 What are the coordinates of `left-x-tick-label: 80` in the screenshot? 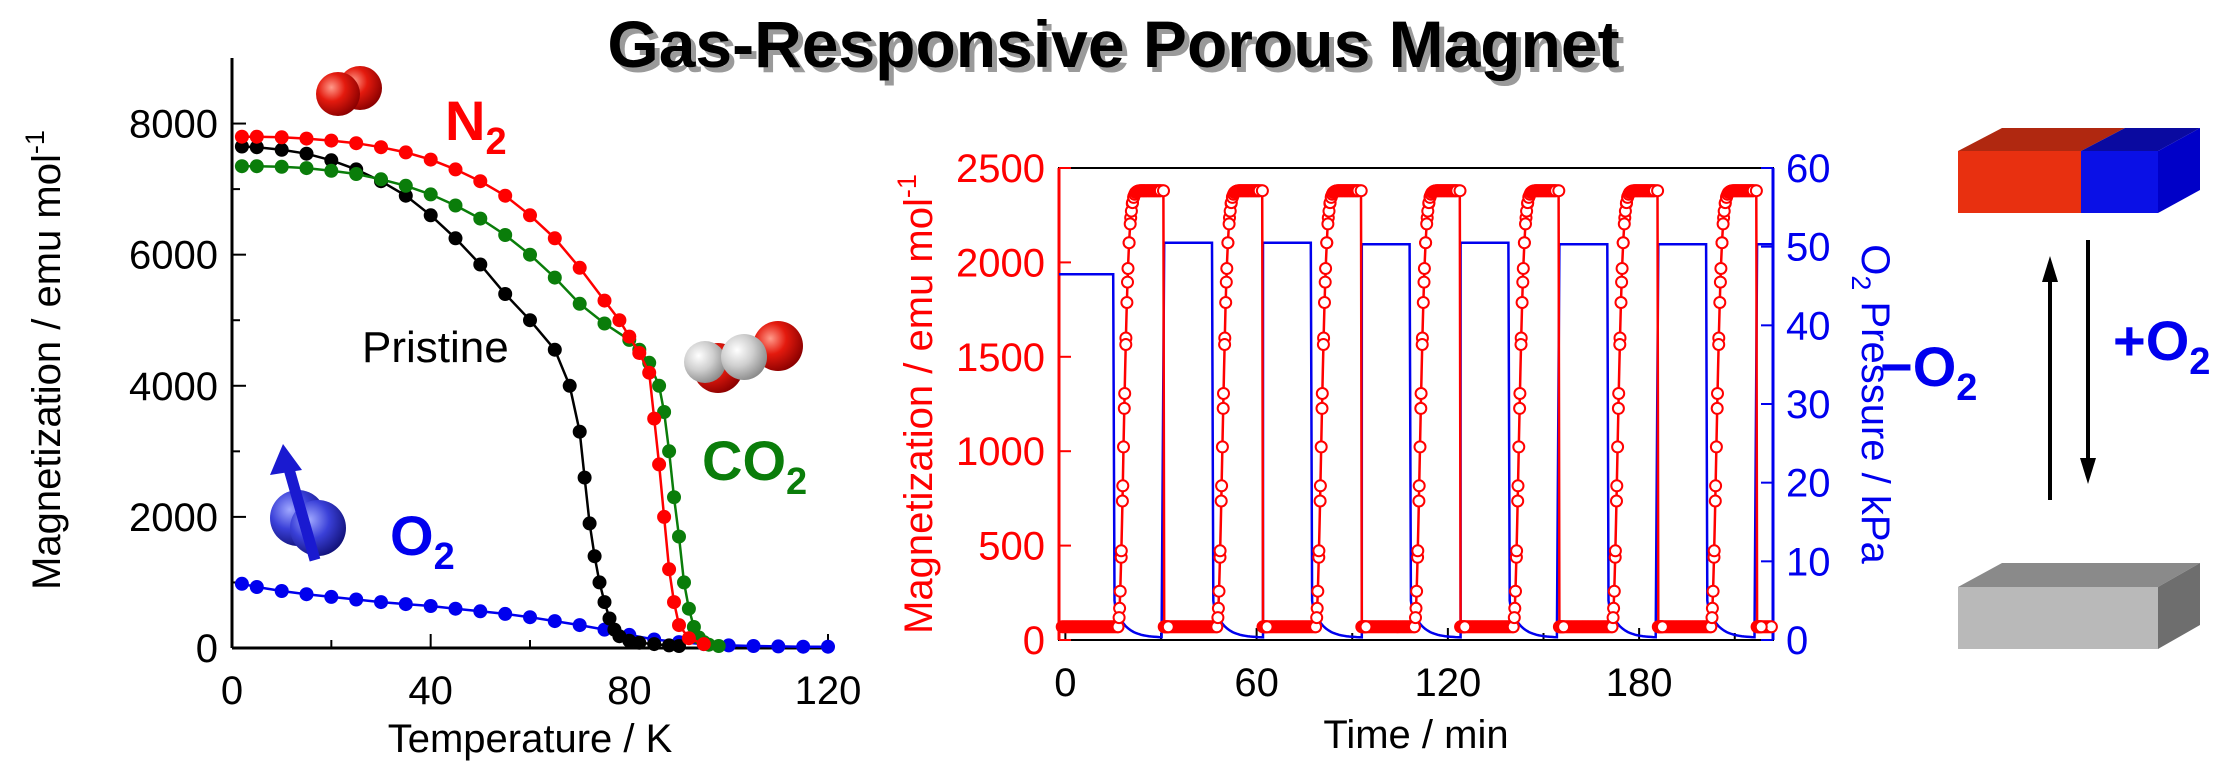 It's located at (629, 691).